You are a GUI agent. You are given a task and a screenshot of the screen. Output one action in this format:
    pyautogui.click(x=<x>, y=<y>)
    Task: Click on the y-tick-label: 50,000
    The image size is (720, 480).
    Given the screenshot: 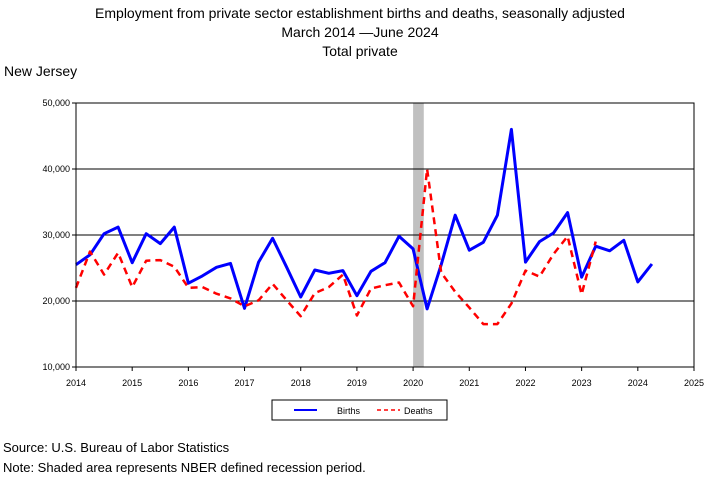 What is the action you would take?
    pyautogui.click(x=56, y=103)
    